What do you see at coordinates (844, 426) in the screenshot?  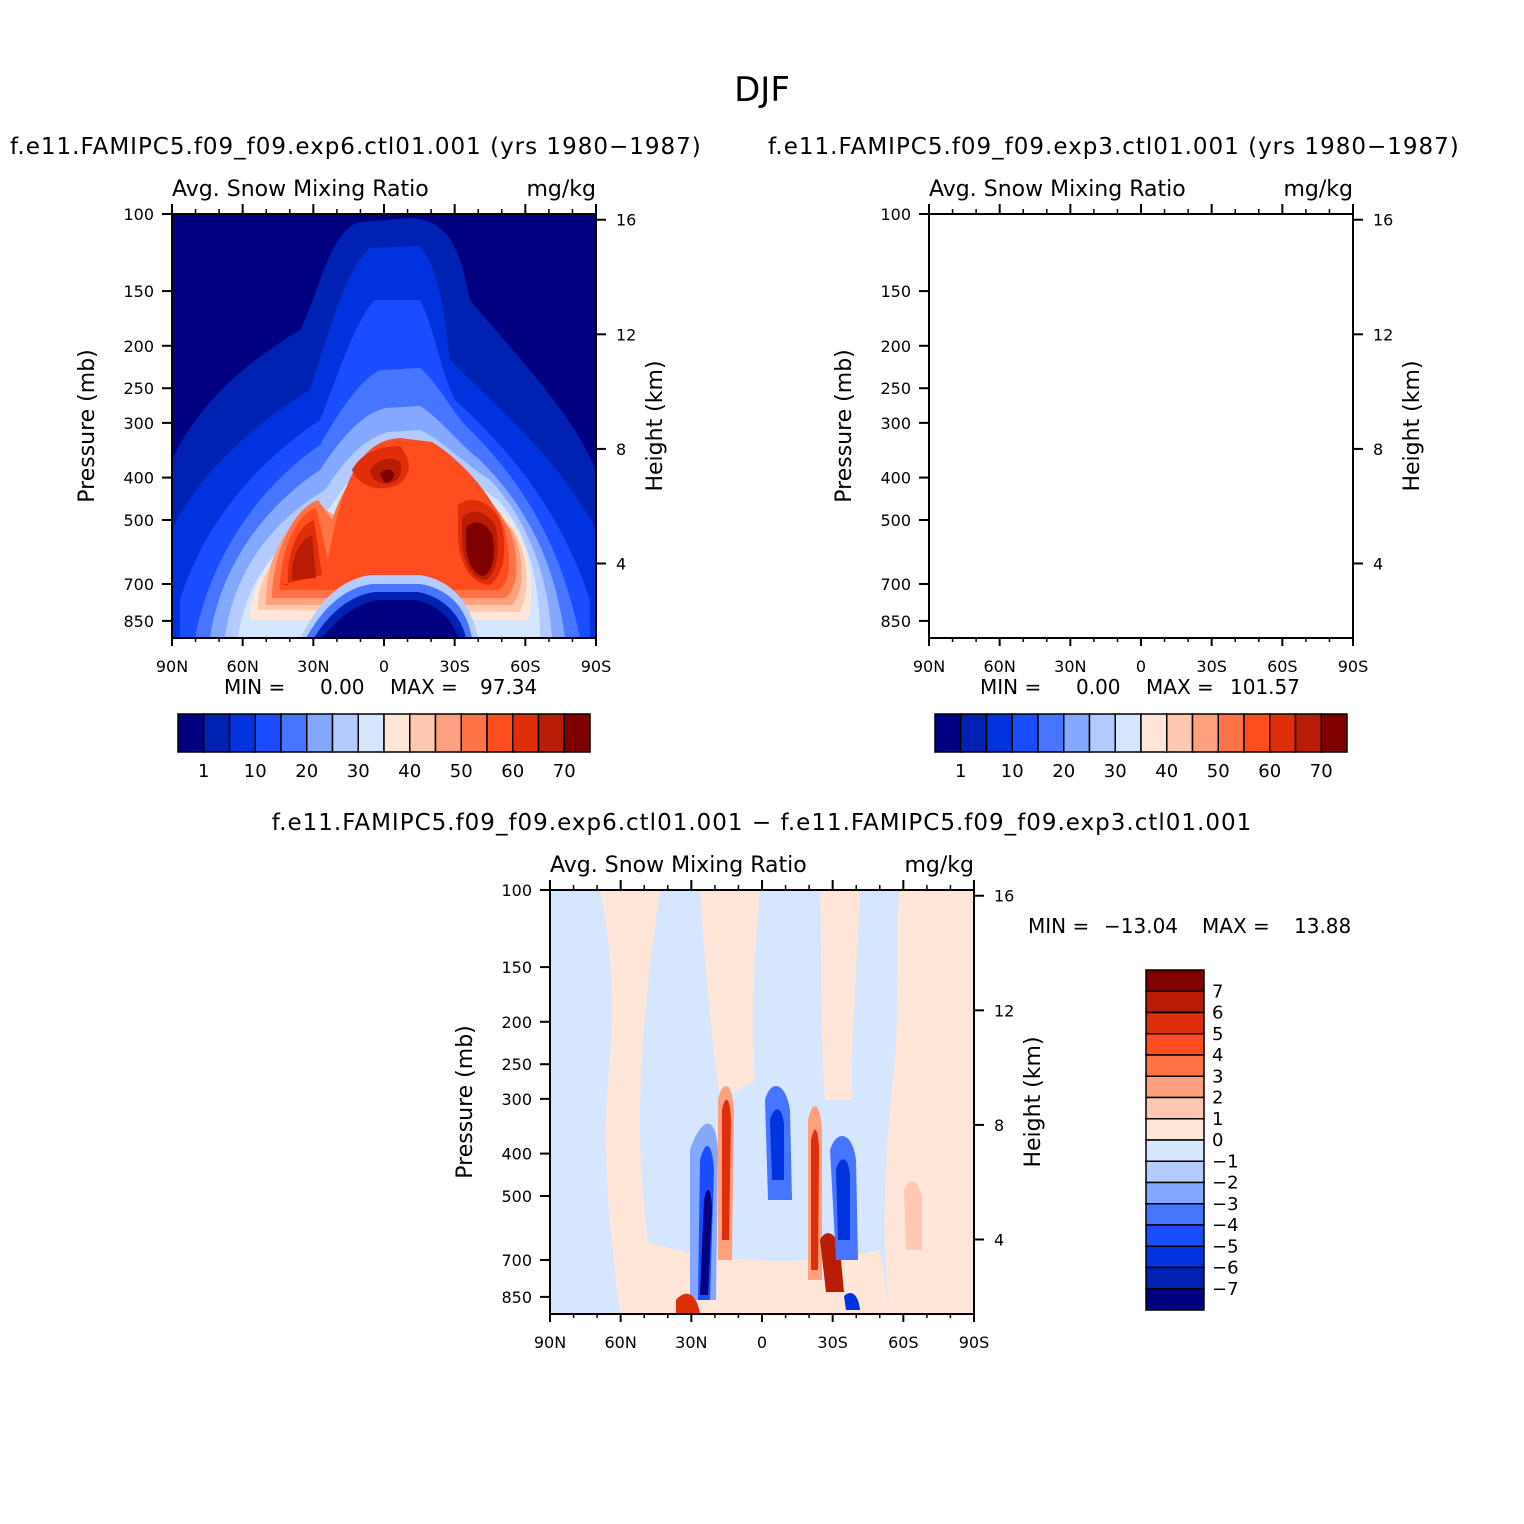 I see `panel-2-y-axis-label: Pressure (mb)` at bounding box center [844, 426].